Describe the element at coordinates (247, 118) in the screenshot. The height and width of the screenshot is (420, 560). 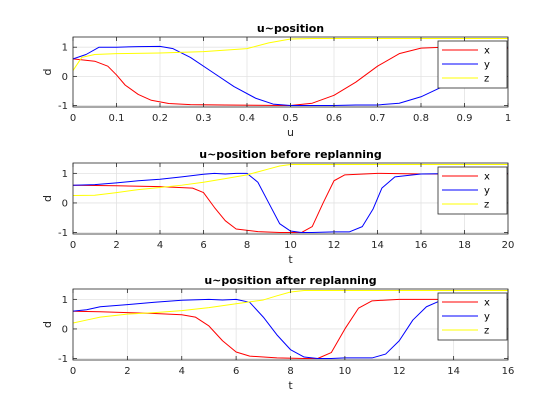
I see `x-tick-label: 0.4` at that location.